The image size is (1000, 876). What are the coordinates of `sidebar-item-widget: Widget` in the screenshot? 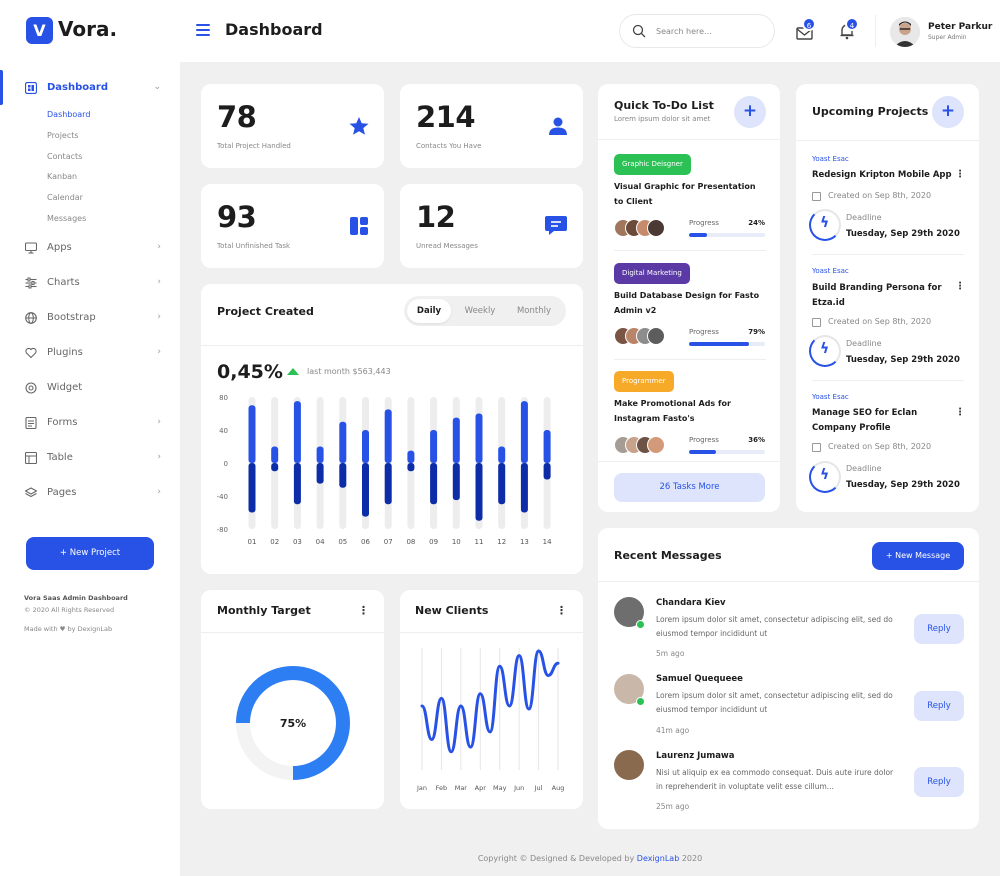 It's located at (95, 389).